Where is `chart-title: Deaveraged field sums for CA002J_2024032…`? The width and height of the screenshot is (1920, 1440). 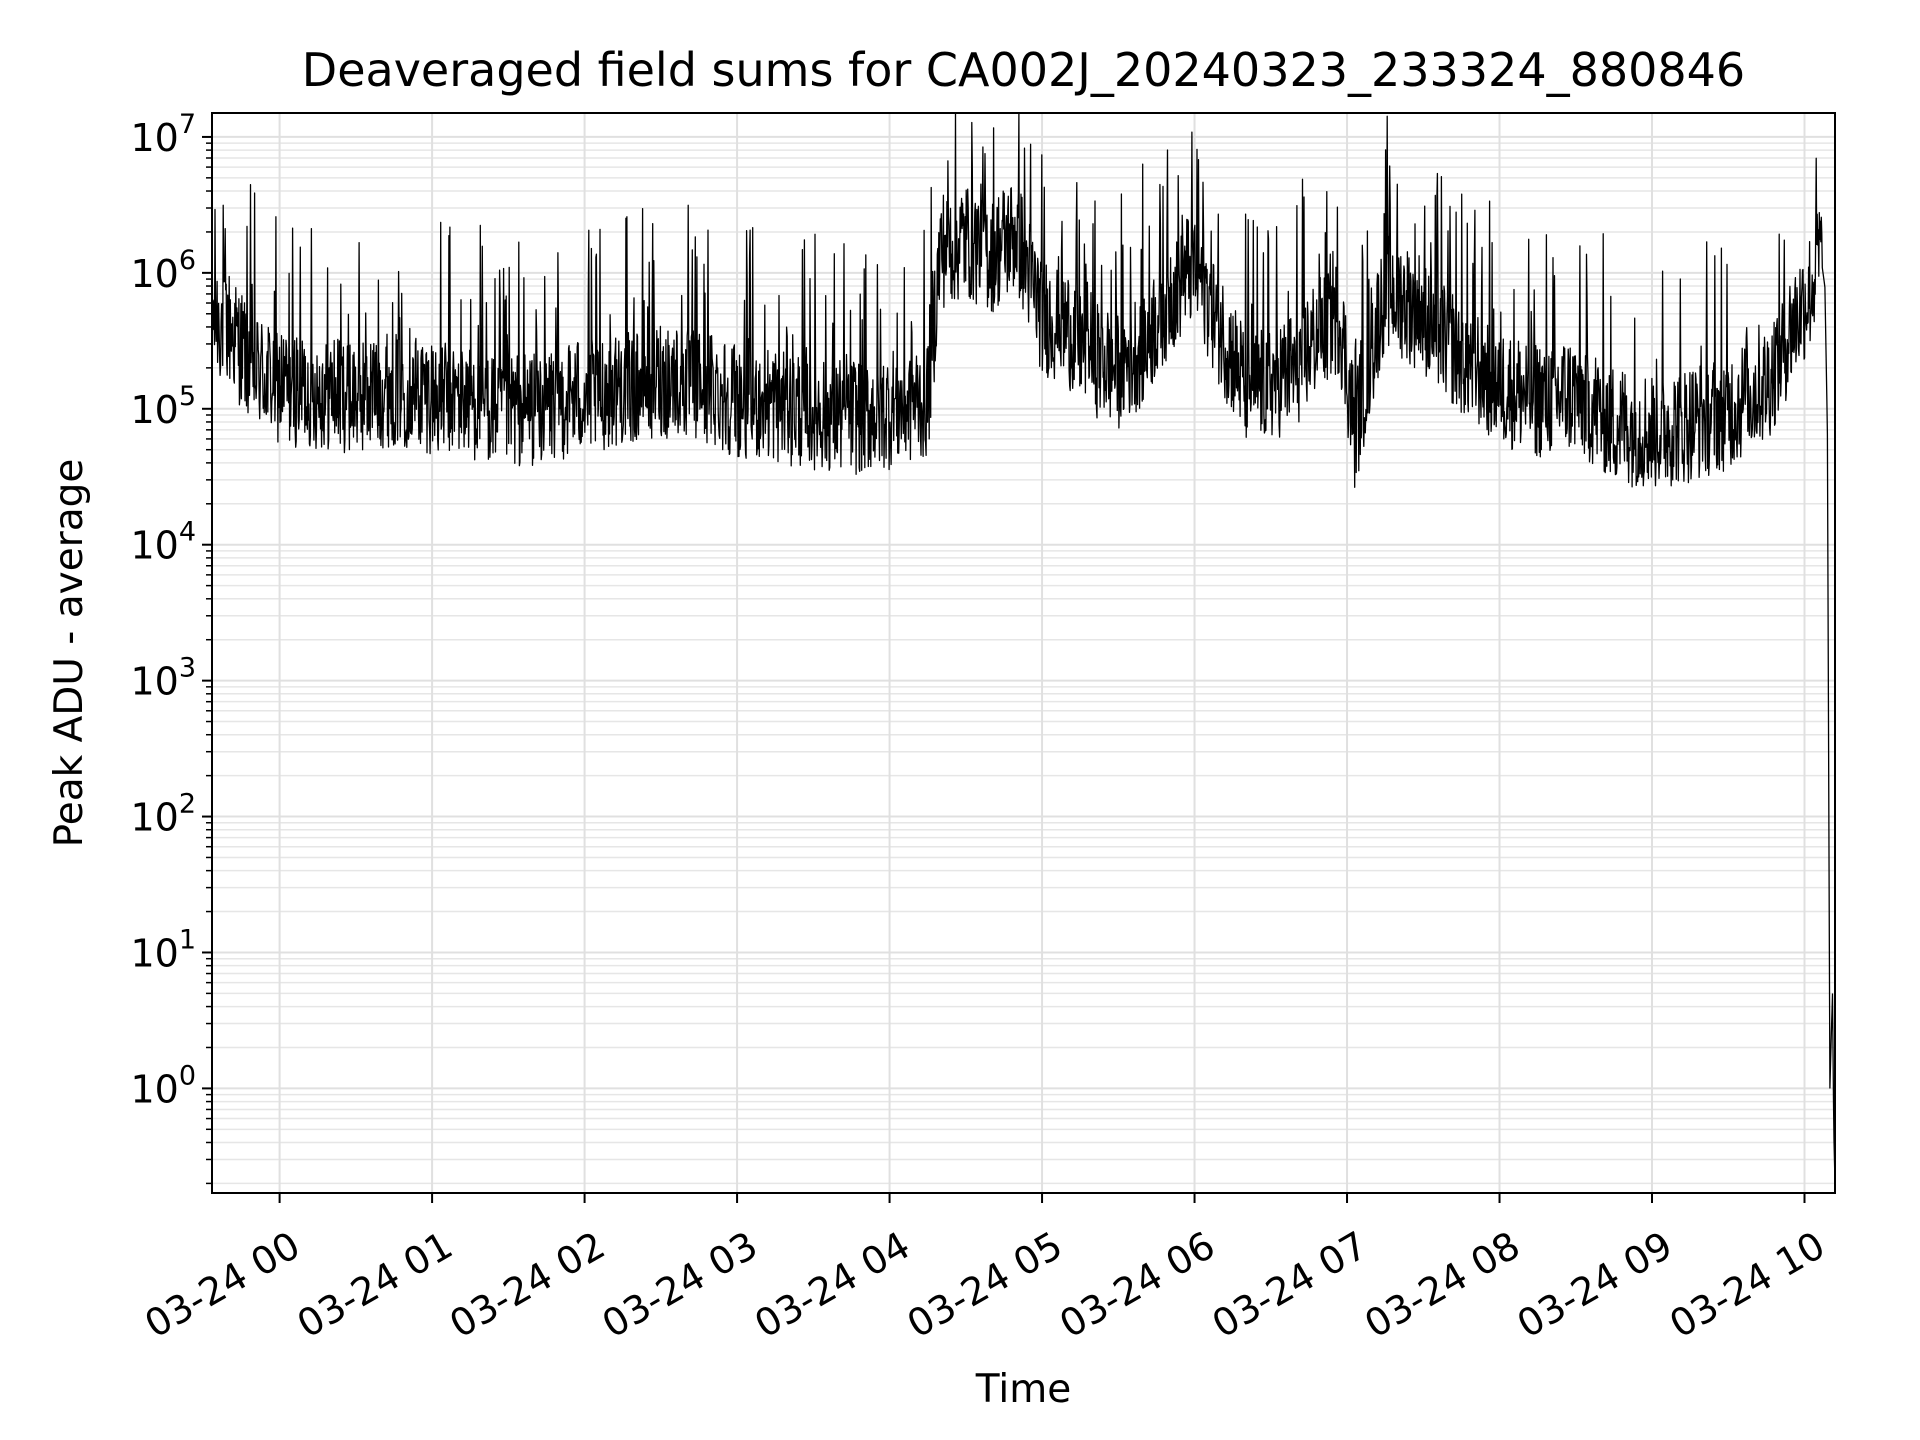
chart-title: Deaveraged field sums for CA002J_2024032… is located at coordinates (1023, 70).